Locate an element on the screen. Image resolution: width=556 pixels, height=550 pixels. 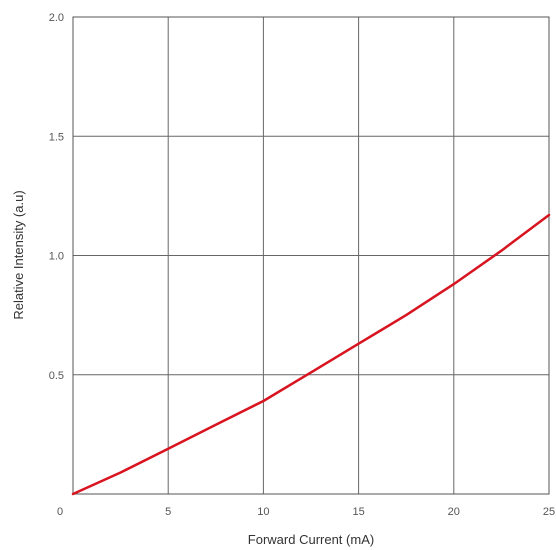
x-tick-label: 5 is located at coordinates (168, 512).